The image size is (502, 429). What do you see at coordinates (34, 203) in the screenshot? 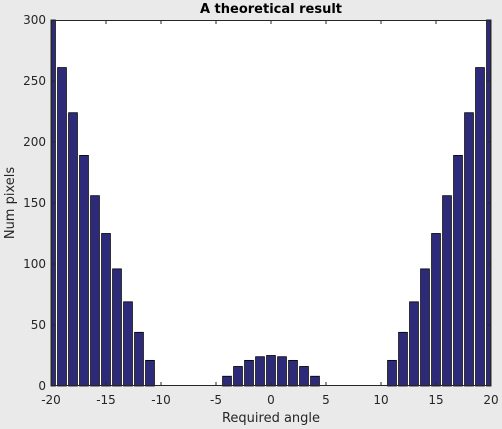
I see `y-tick-label: 150` at bounding box center [34, 203].